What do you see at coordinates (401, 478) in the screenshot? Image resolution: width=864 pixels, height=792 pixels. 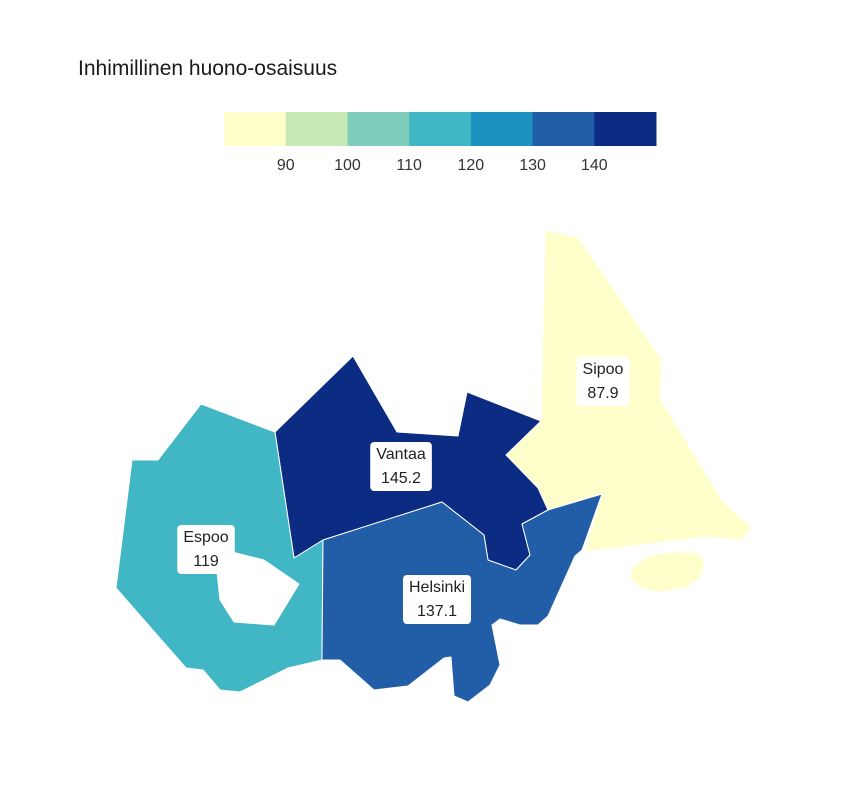 I see `region-value: 145.2` at bounding box center [401, 478].